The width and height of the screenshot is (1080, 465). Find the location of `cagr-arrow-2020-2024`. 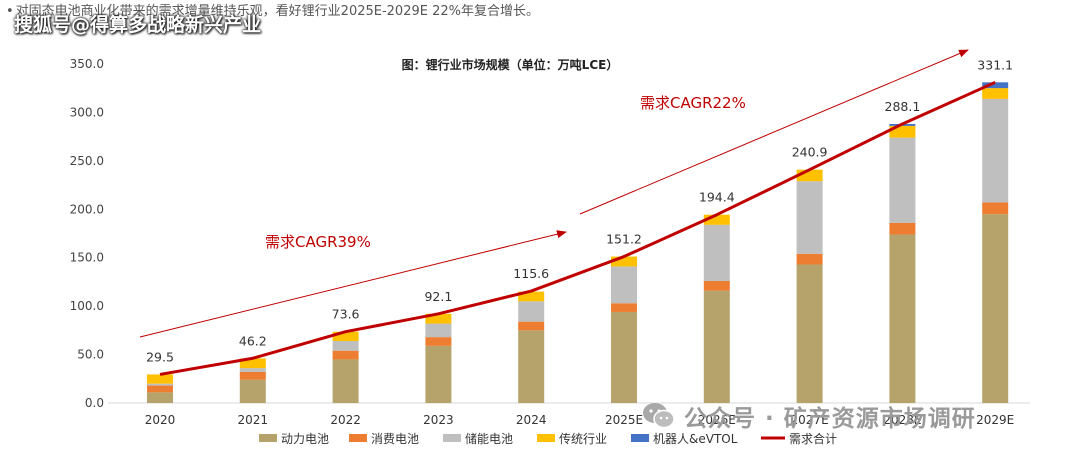

cagr-arrow-2020-2024 is located at coordinates (353, 284).